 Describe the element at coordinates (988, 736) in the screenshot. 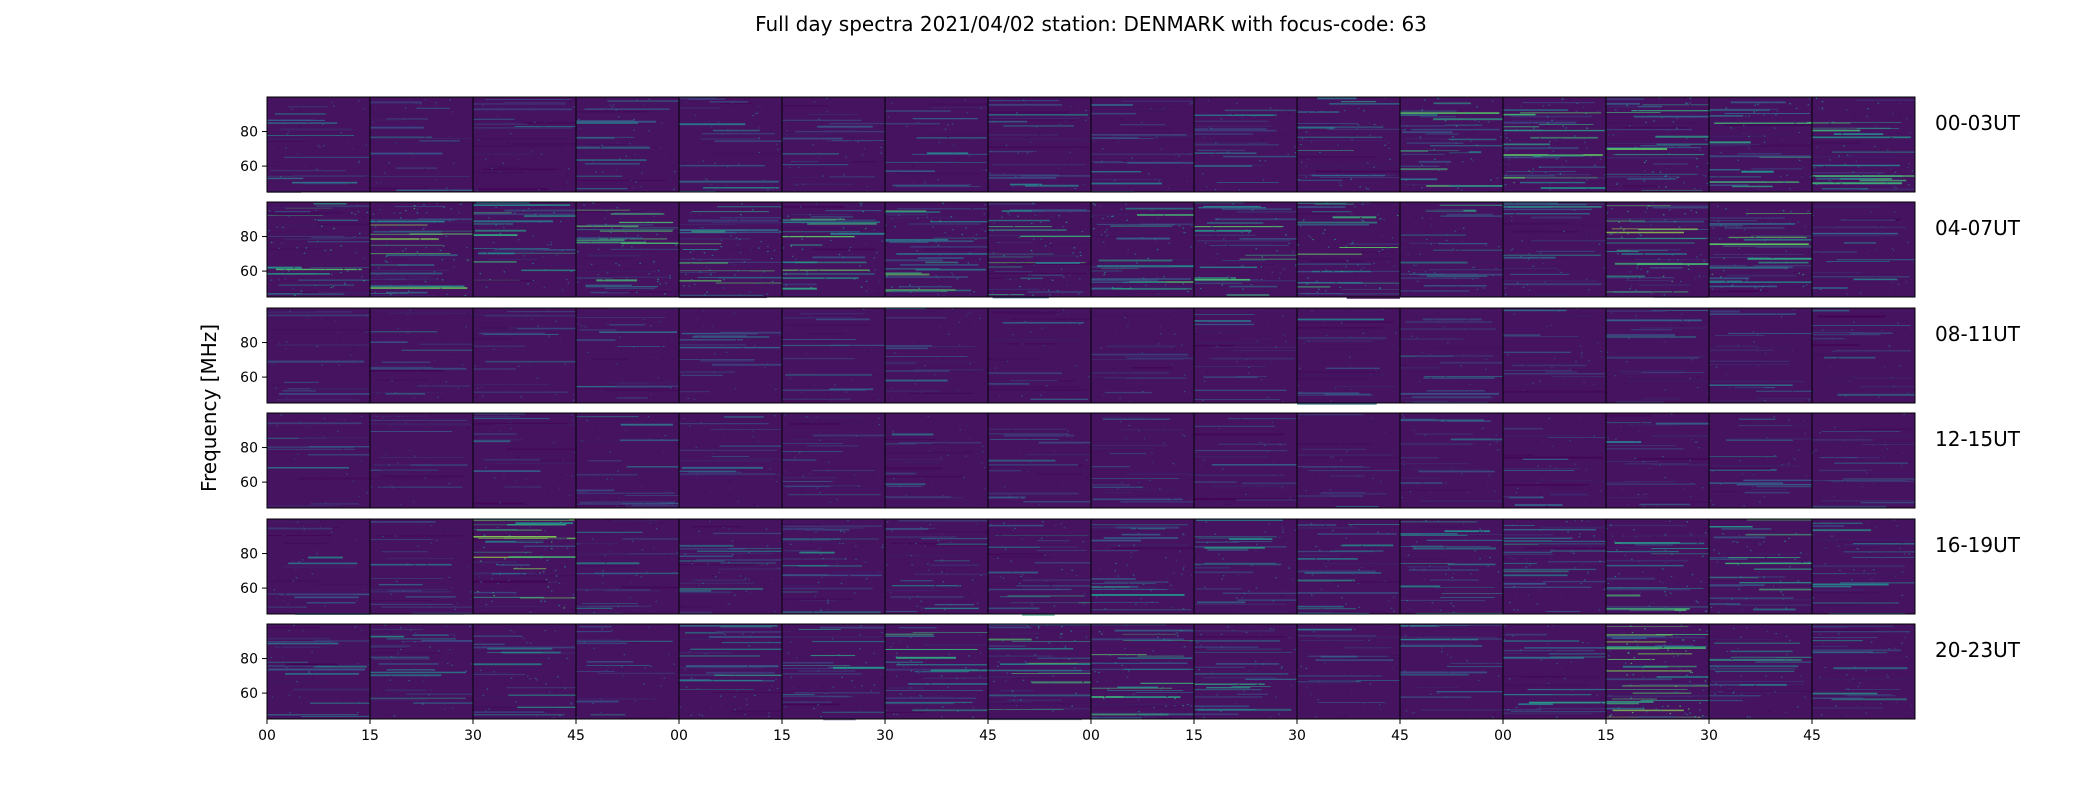

I see `x-tick-label: 45` at that location.